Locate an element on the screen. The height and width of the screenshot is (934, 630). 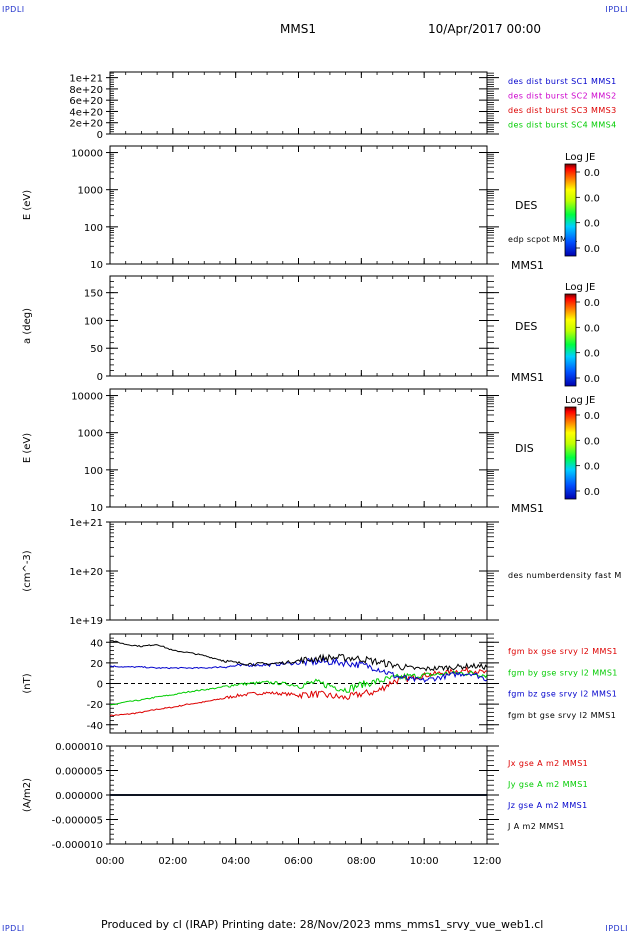
legend-entry: fgm bx gse srvy l2 MMS1 is located at coordinates (563, 651).